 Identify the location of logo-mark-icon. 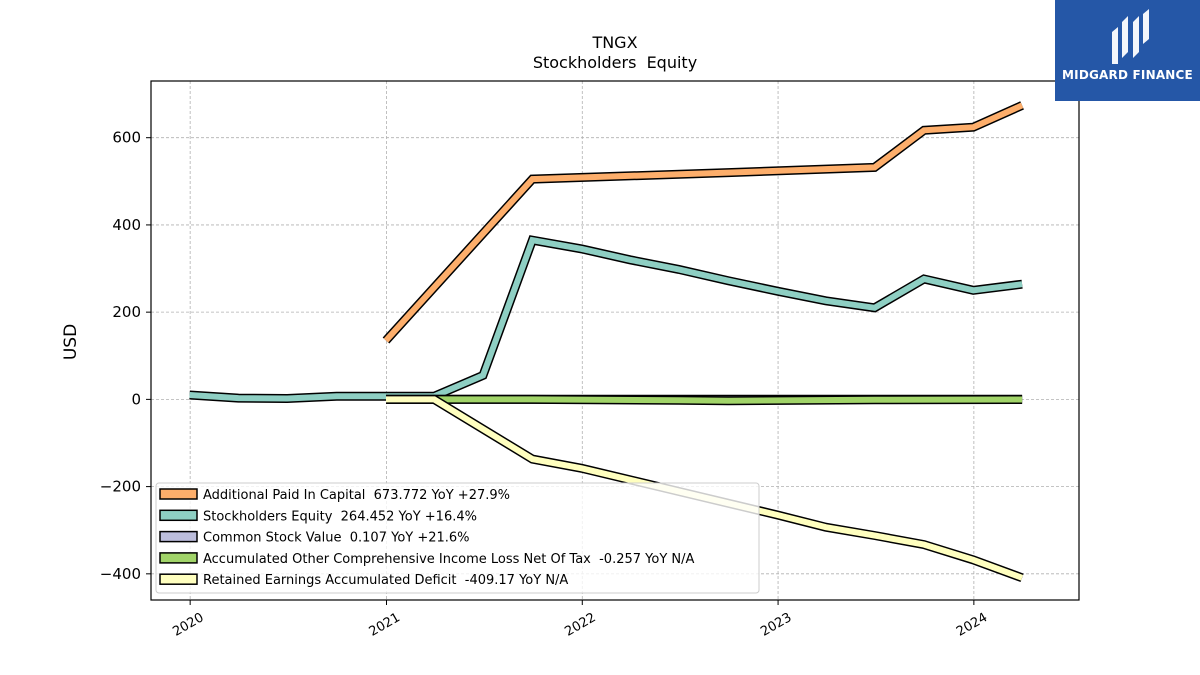
(1130, 36).